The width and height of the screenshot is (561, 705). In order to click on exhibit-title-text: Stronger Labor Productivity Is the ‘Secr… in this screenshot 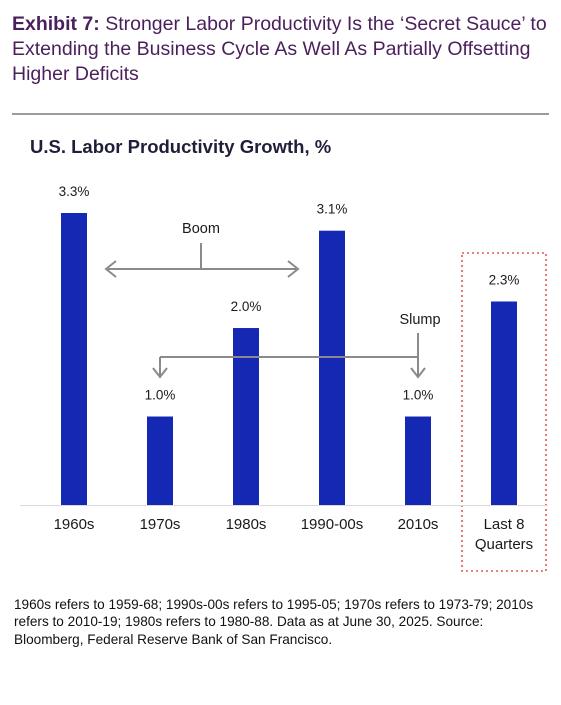, I will do `click(279, 49)`.